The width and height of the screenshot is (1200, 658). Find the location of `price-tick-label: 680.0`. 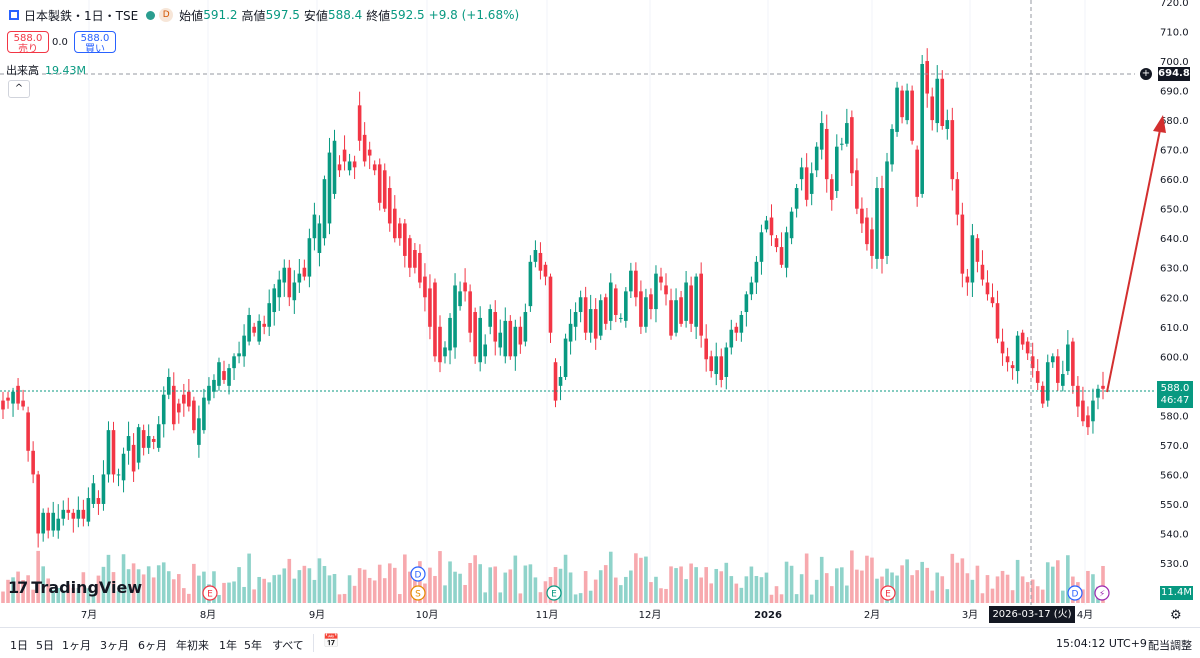

price-tick-label: 680.0 is located at coordinates (1174, 121).